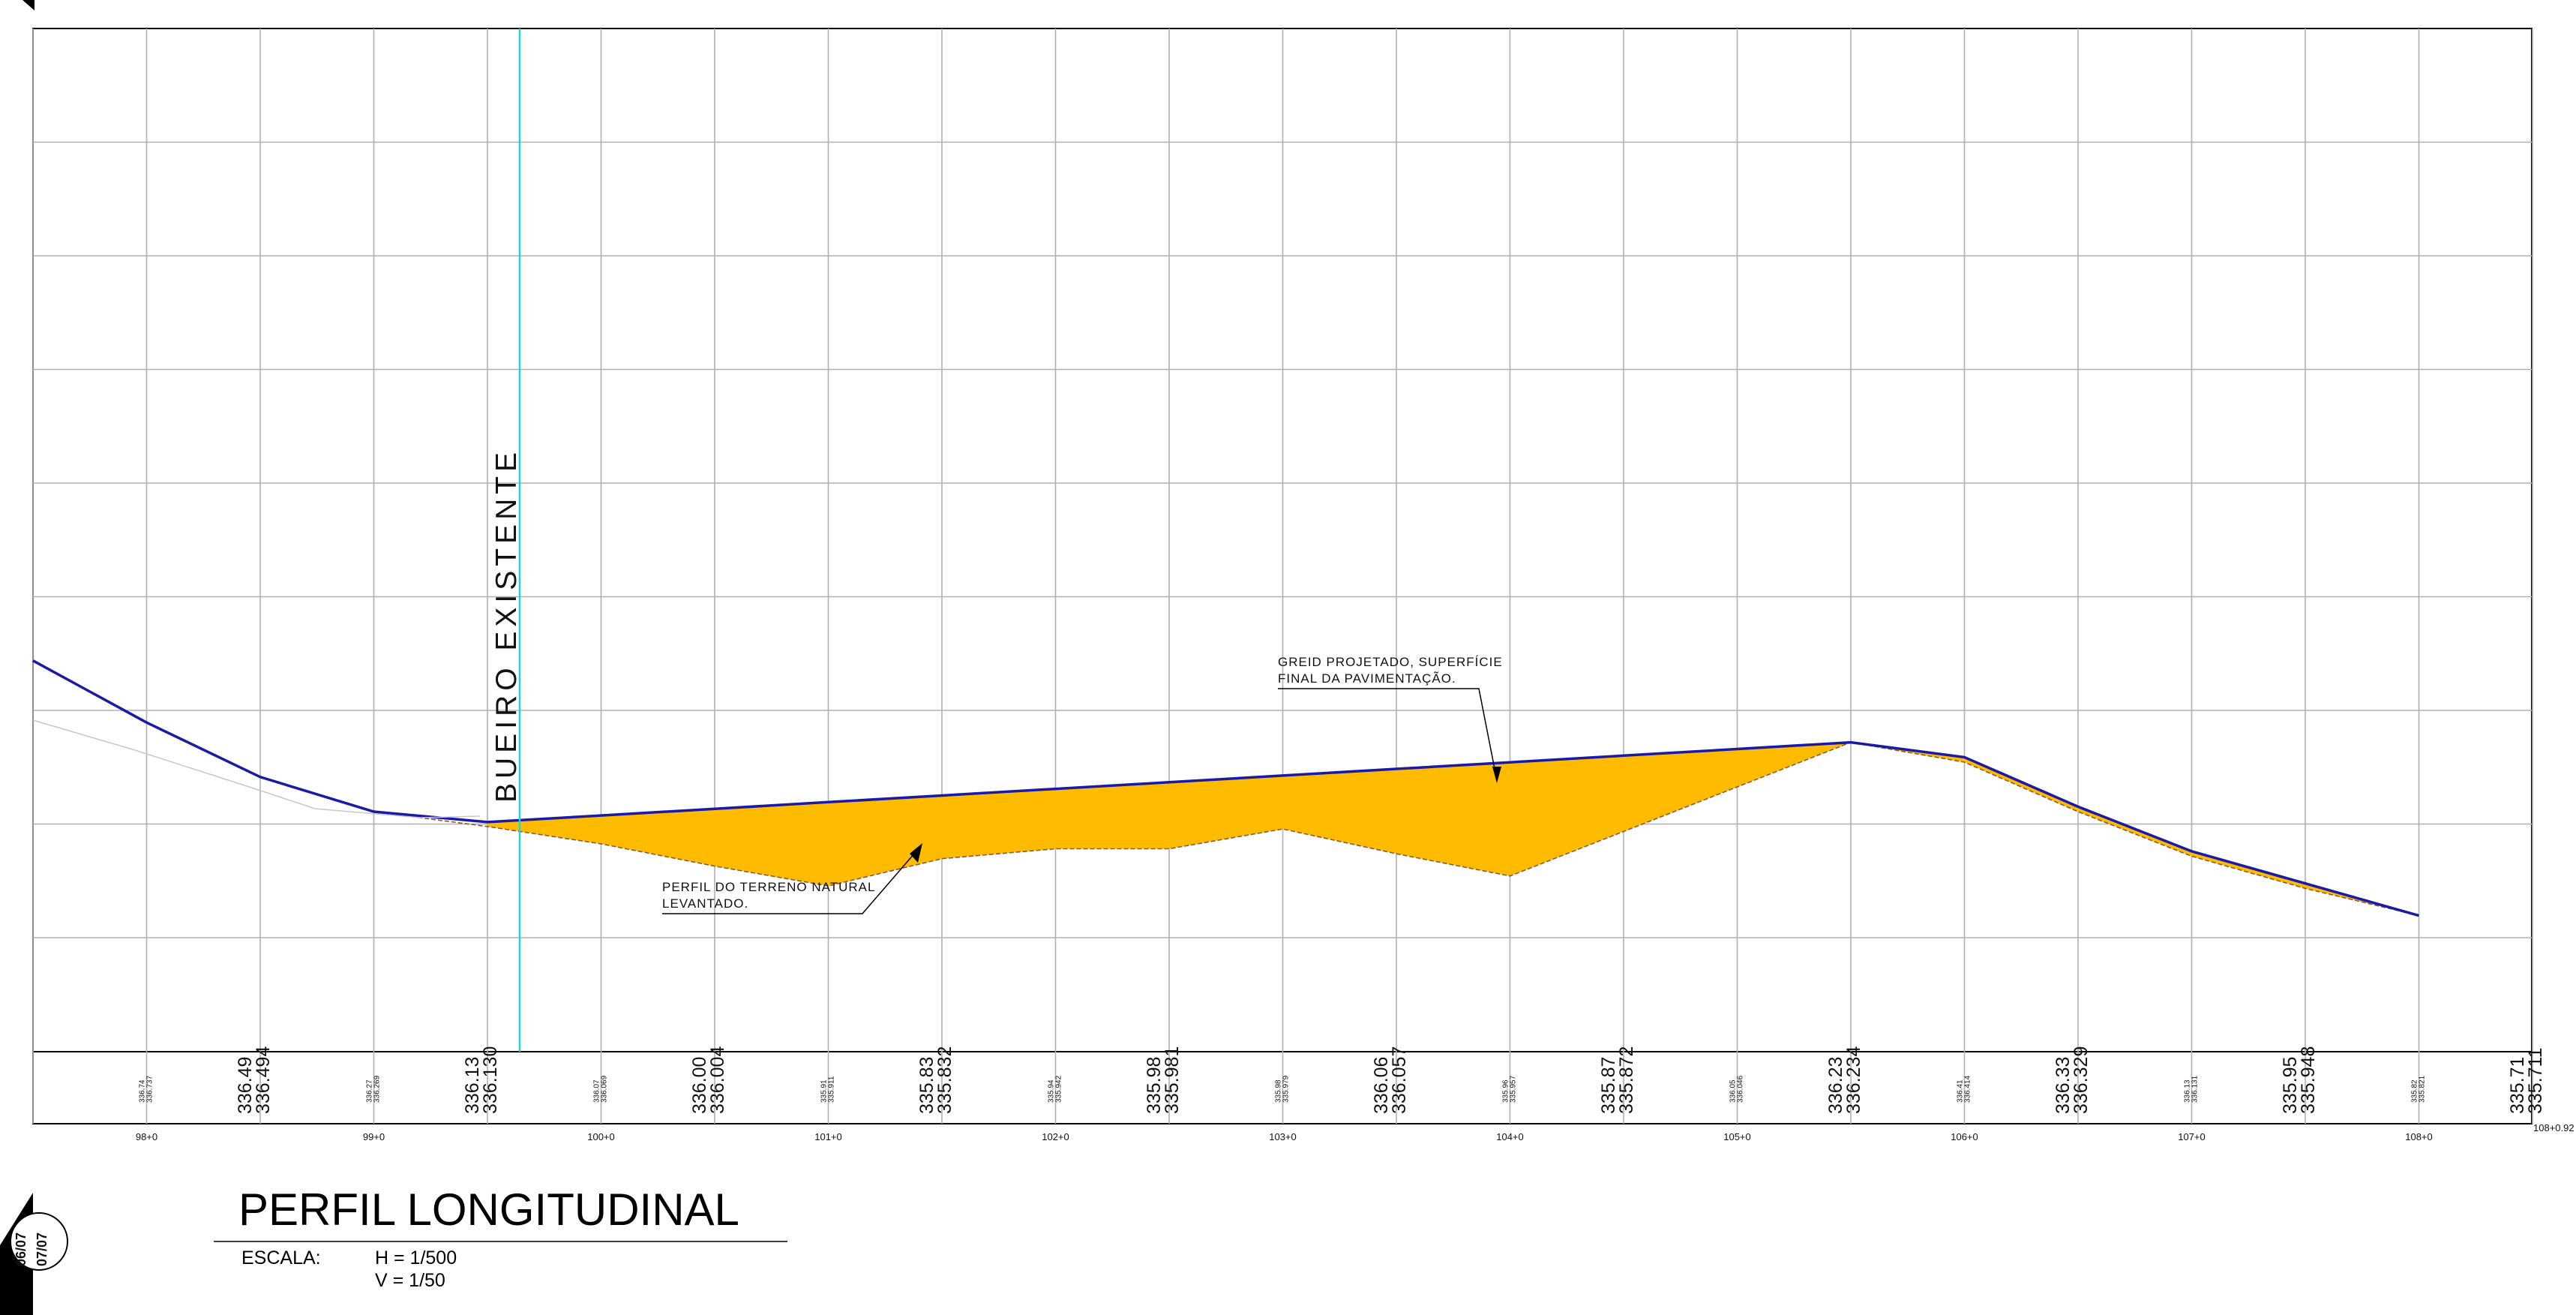 Image resolution: width=2576 pixels, height=1315 pixels. Describe the element at coordinates (1173, 1080) in the screenshot. I see `elevation-label-lower: 335.981` at that location.